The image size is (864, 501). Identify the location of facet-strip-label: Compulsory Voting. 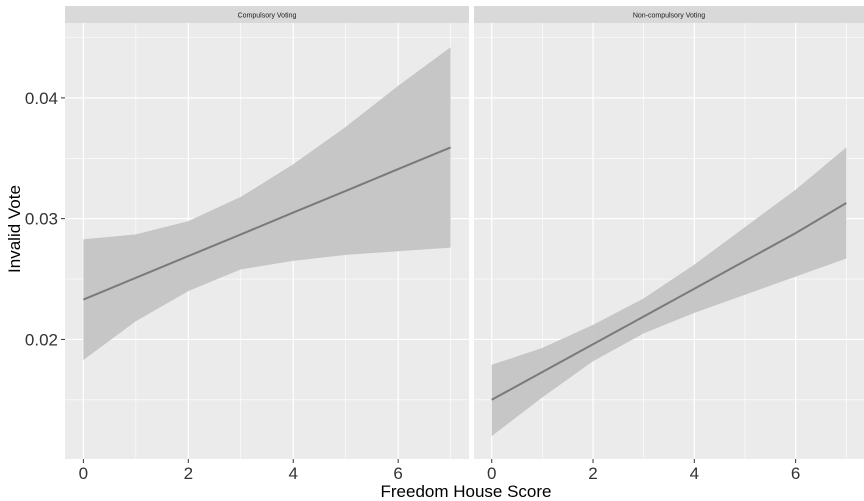
(267, 16).